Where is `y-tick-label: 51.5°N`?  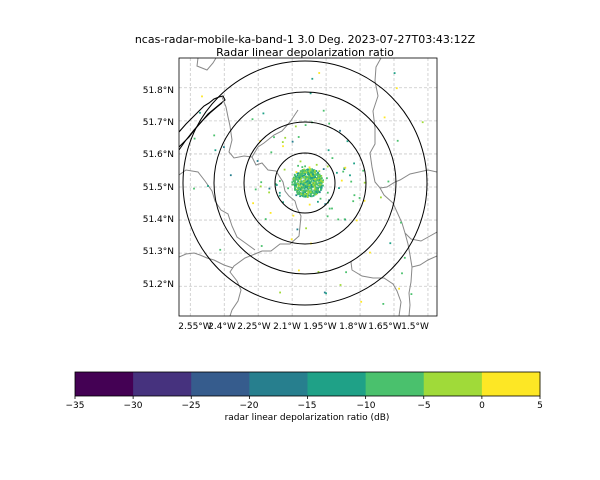
y-tick-label: 51.5°N is located at coordinates (158, 188).